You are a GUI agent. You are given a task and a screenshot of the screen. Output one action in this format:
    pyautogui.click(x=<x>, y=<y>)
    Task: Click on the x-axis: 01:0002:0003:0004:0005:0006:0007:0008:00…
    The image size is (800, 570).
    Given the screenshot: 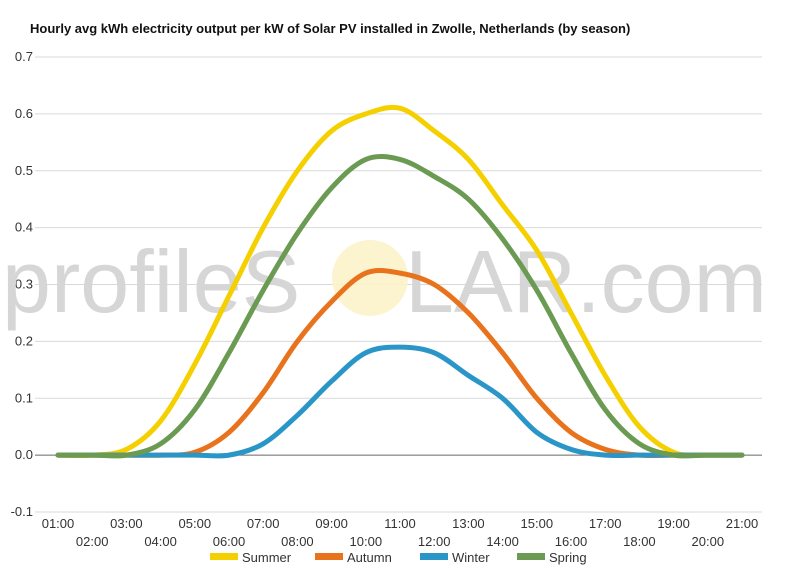 What is the action you would take?
    pyautogui.click(x=400, y=532)
    